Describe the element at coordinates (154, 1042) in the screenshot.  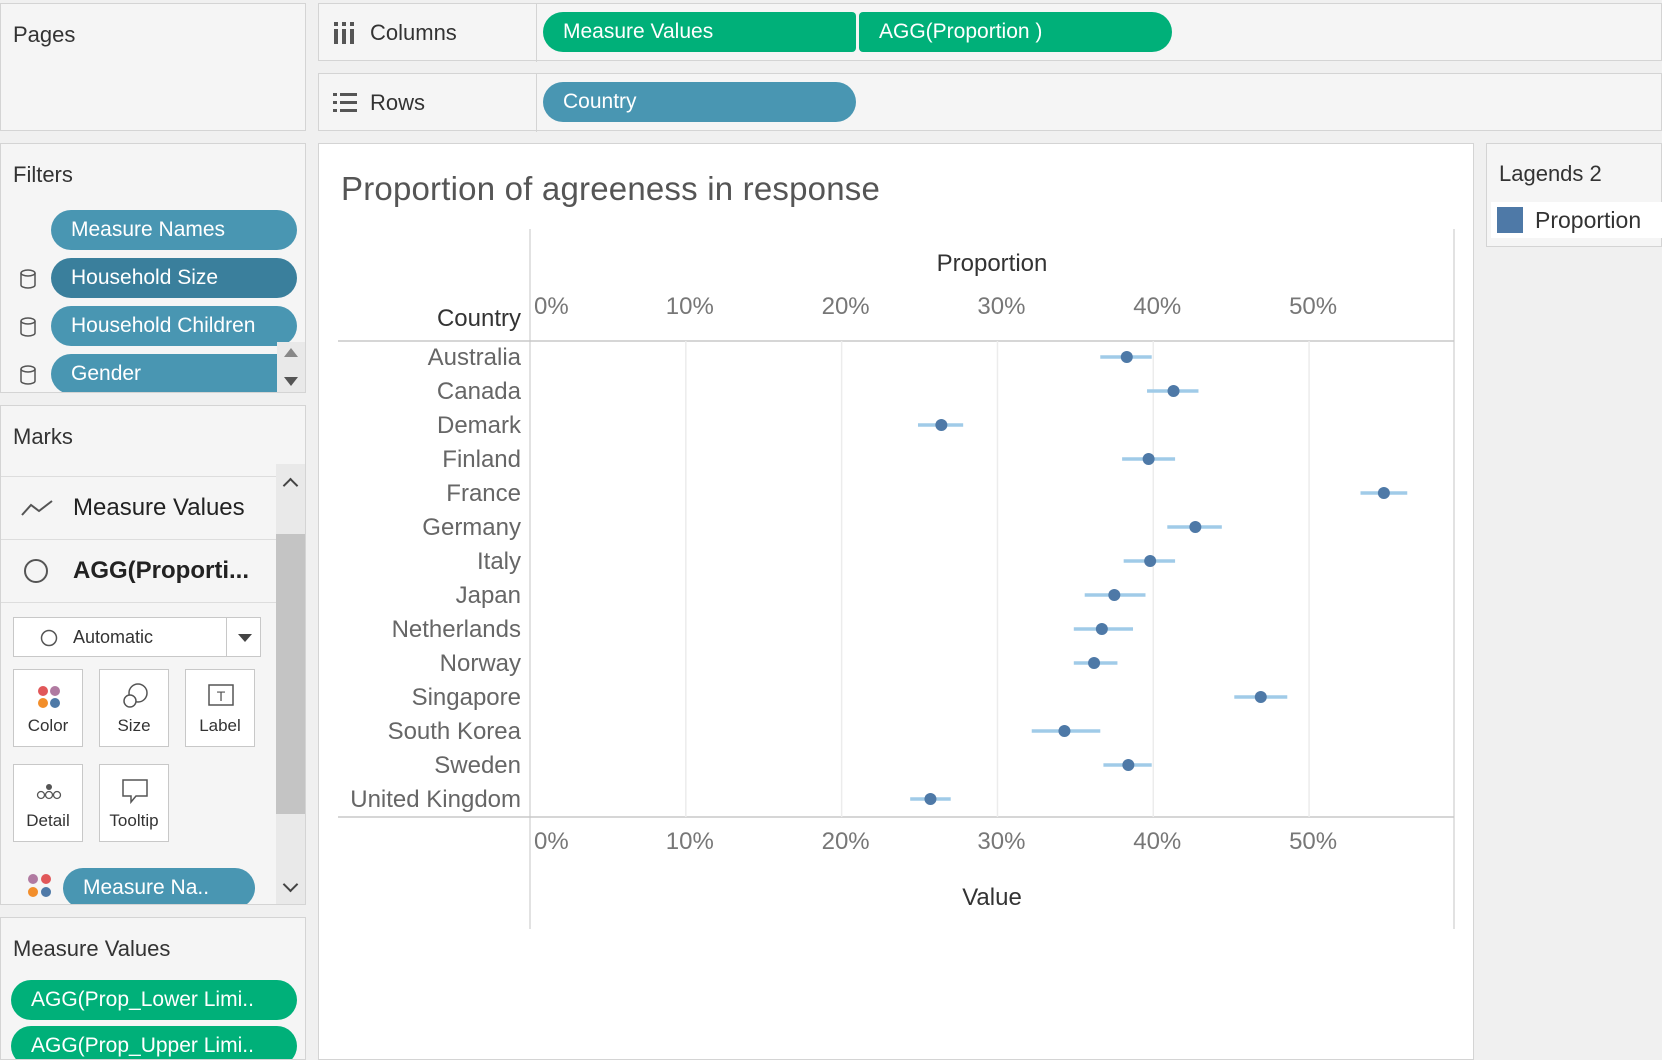
I see `measure-value-pill-upper-limit: AGG(Prop_Upper Limi..` at that location.